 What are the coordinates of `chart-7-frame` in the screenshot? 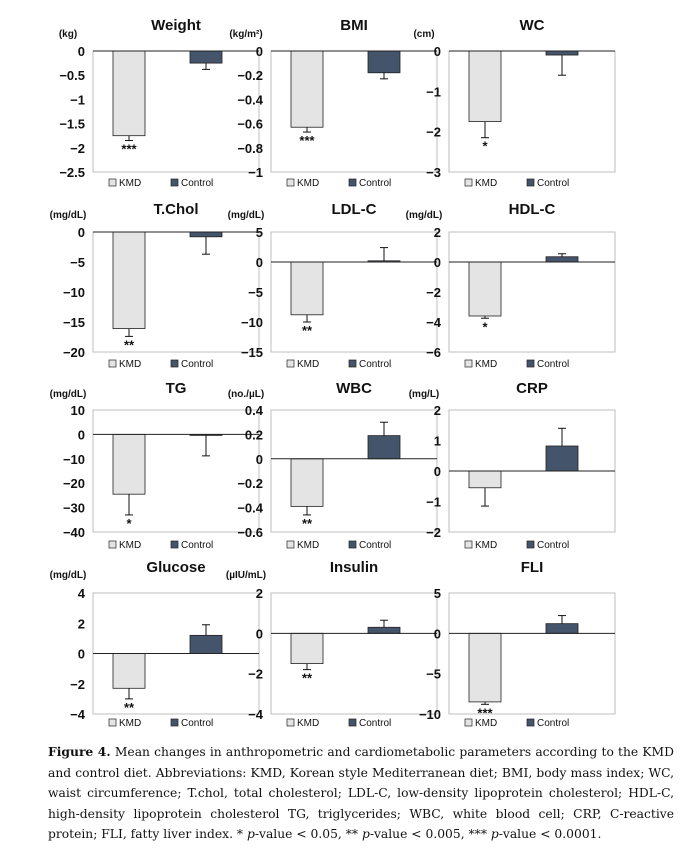 It's located at (176, 471).